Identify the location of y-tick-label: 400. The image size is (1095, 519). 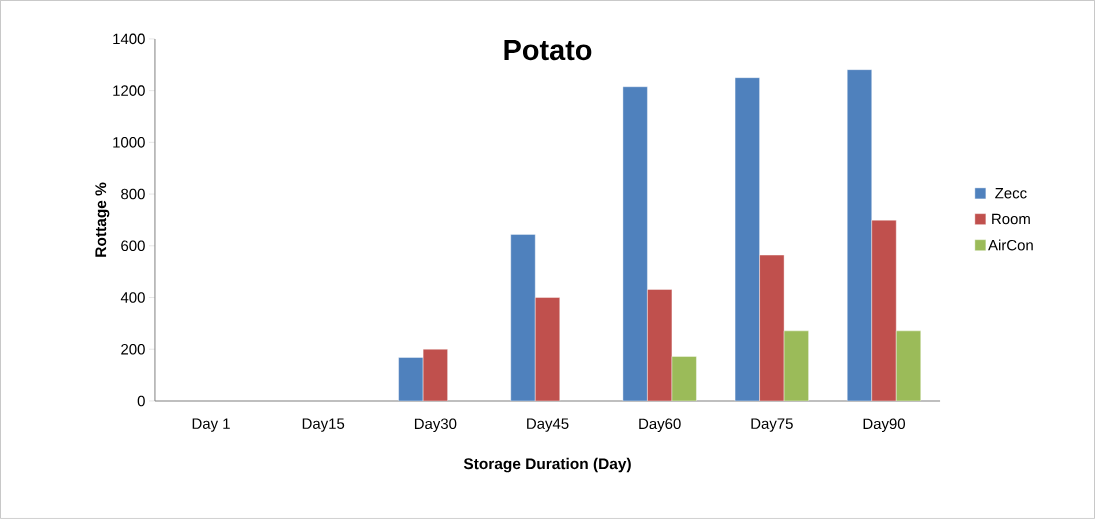
(132, 297).